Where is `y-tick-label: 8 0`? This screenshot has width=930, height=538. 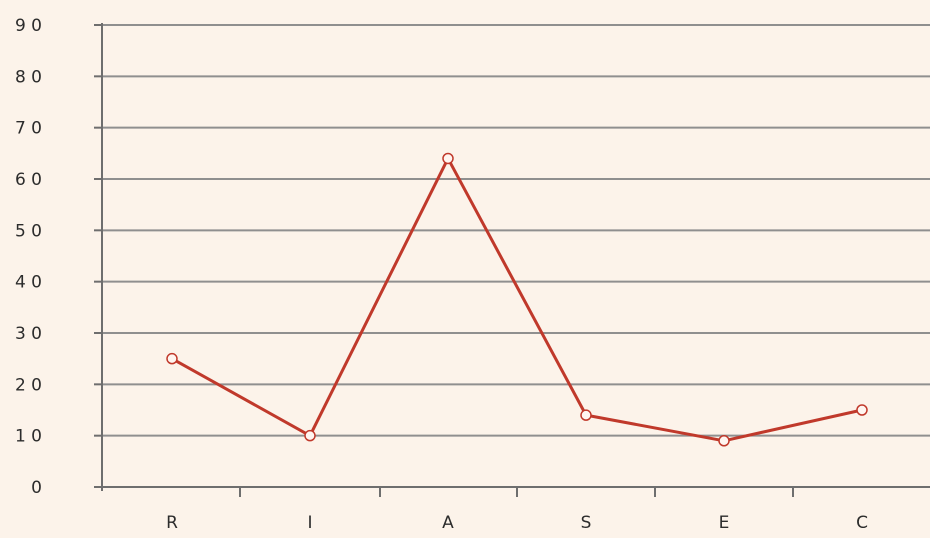 y-tick-label: 8 0 is located at coordinates (28, 77).